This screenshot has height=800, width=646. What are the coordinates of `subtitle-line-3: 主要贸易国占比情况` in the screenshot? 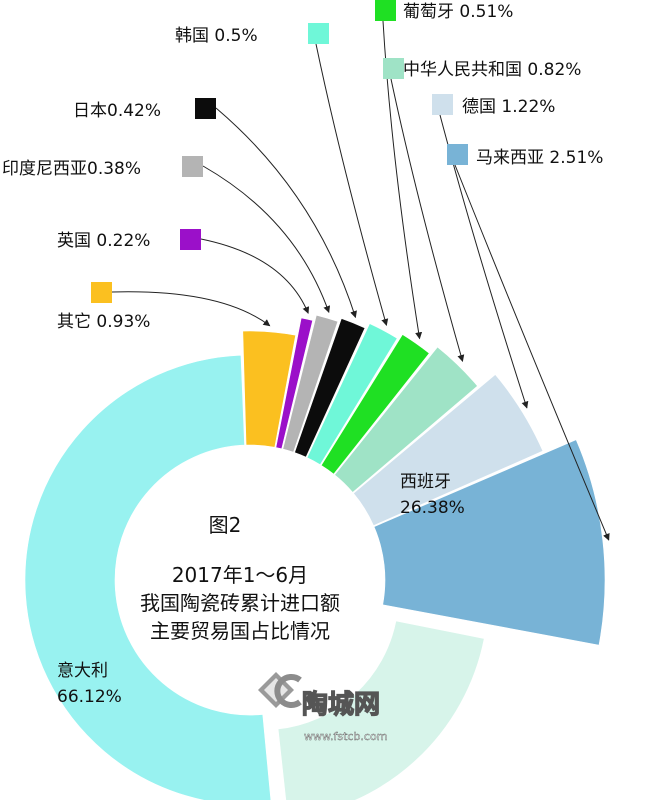 It's located at (240, 631).